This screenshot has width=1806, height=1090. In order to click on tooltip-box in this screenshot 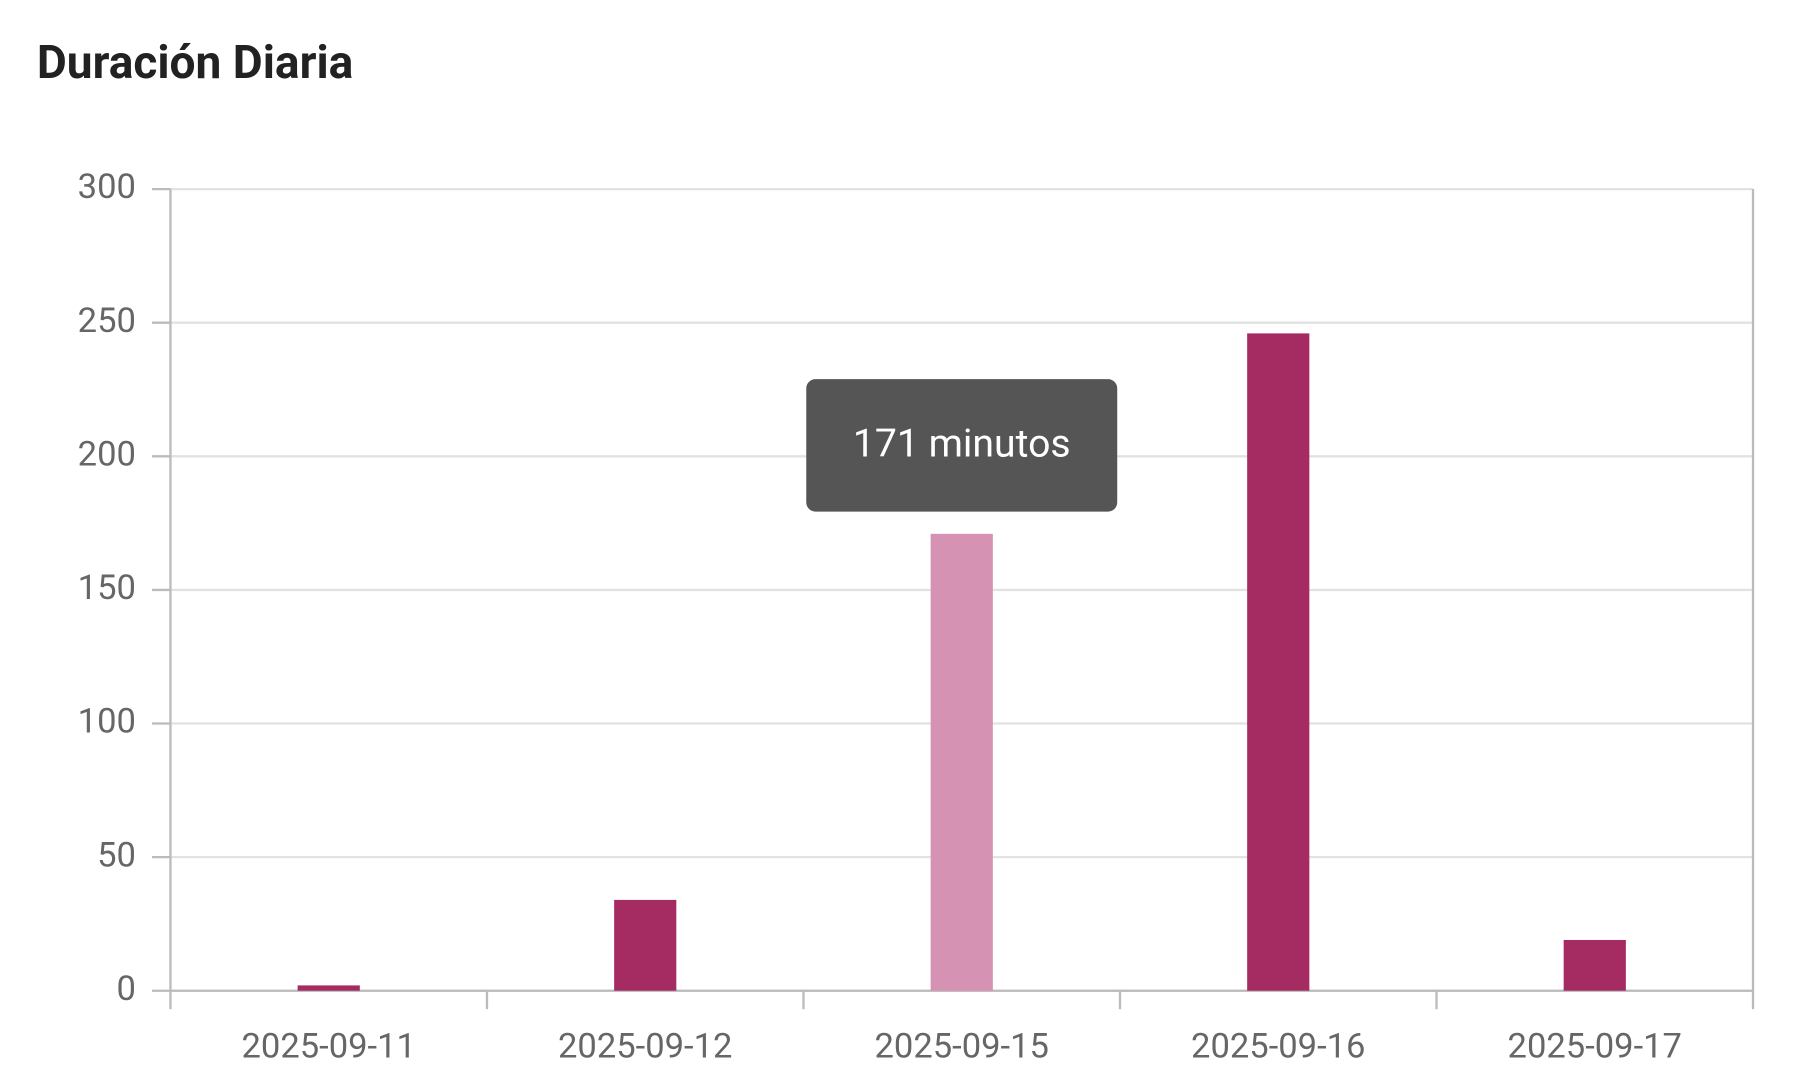, I will do `click(962, 445)`.